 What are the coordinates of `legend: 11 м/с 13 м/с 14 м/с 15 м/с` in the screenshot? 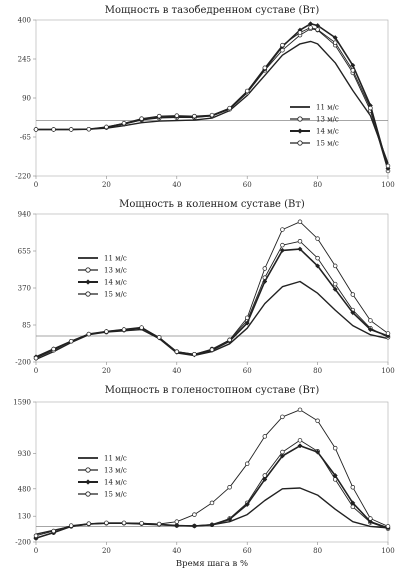 It's located at (102, 477).